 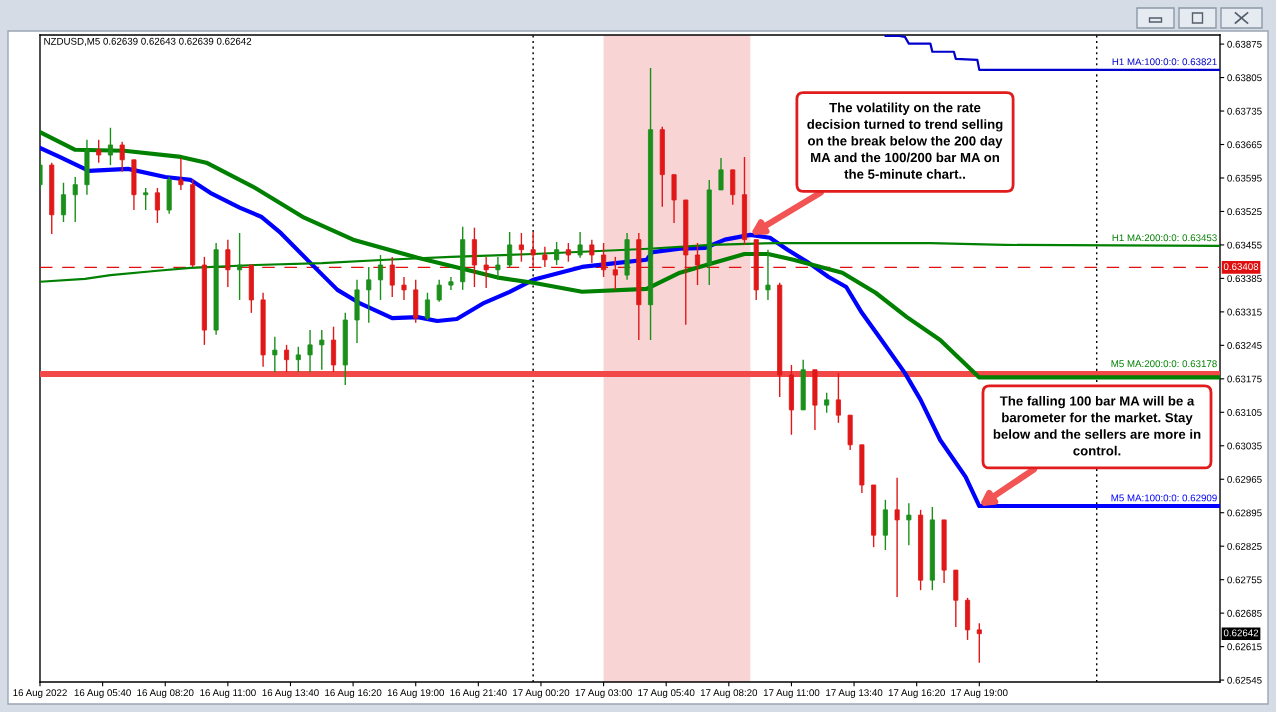 I want to click on x-tick-label: 17 Aug 05:40, so click(x=666, y=694).